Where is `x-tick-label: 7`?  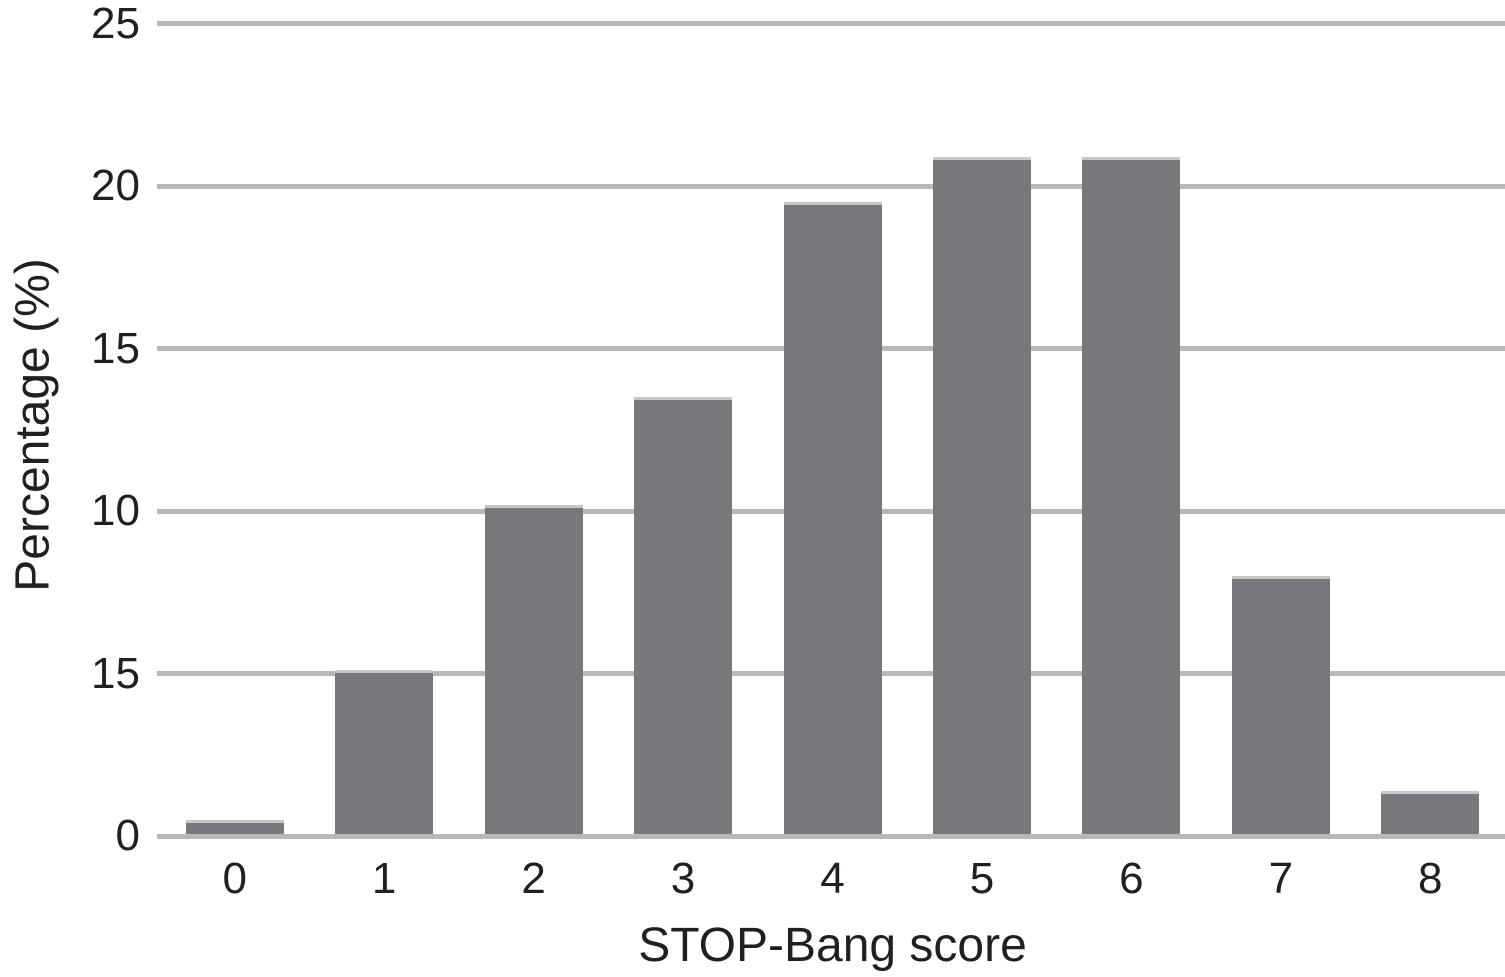 x-tick-label: 7 is located at coordinates (1281, 878).